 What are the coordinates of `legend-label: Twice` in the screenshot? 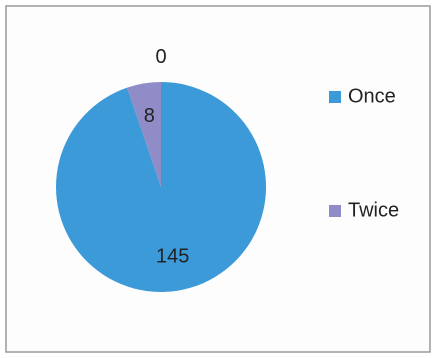 It's located at (373, 210).